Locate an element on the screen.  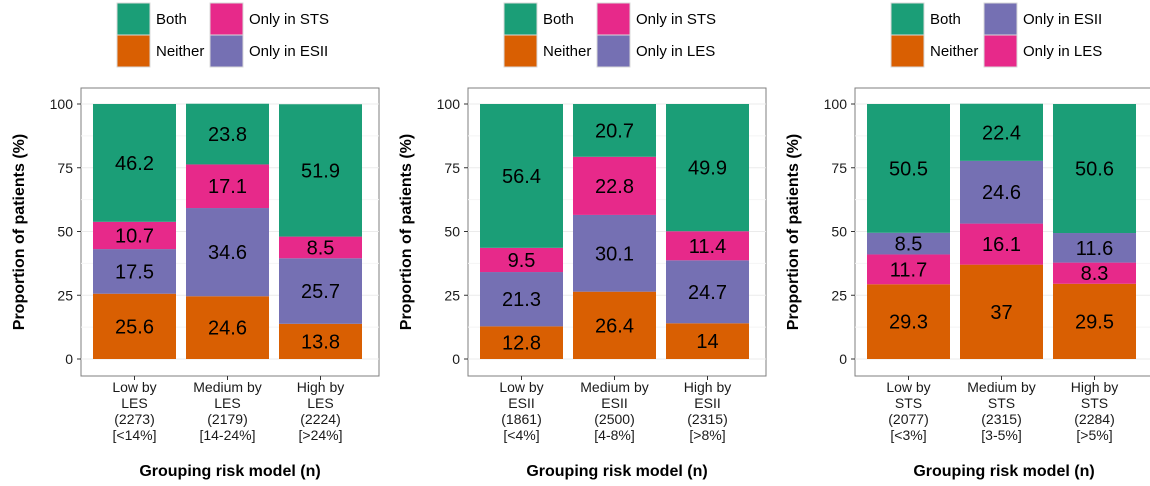
legend-label: Only in STS is located at coordinates (676, 19).